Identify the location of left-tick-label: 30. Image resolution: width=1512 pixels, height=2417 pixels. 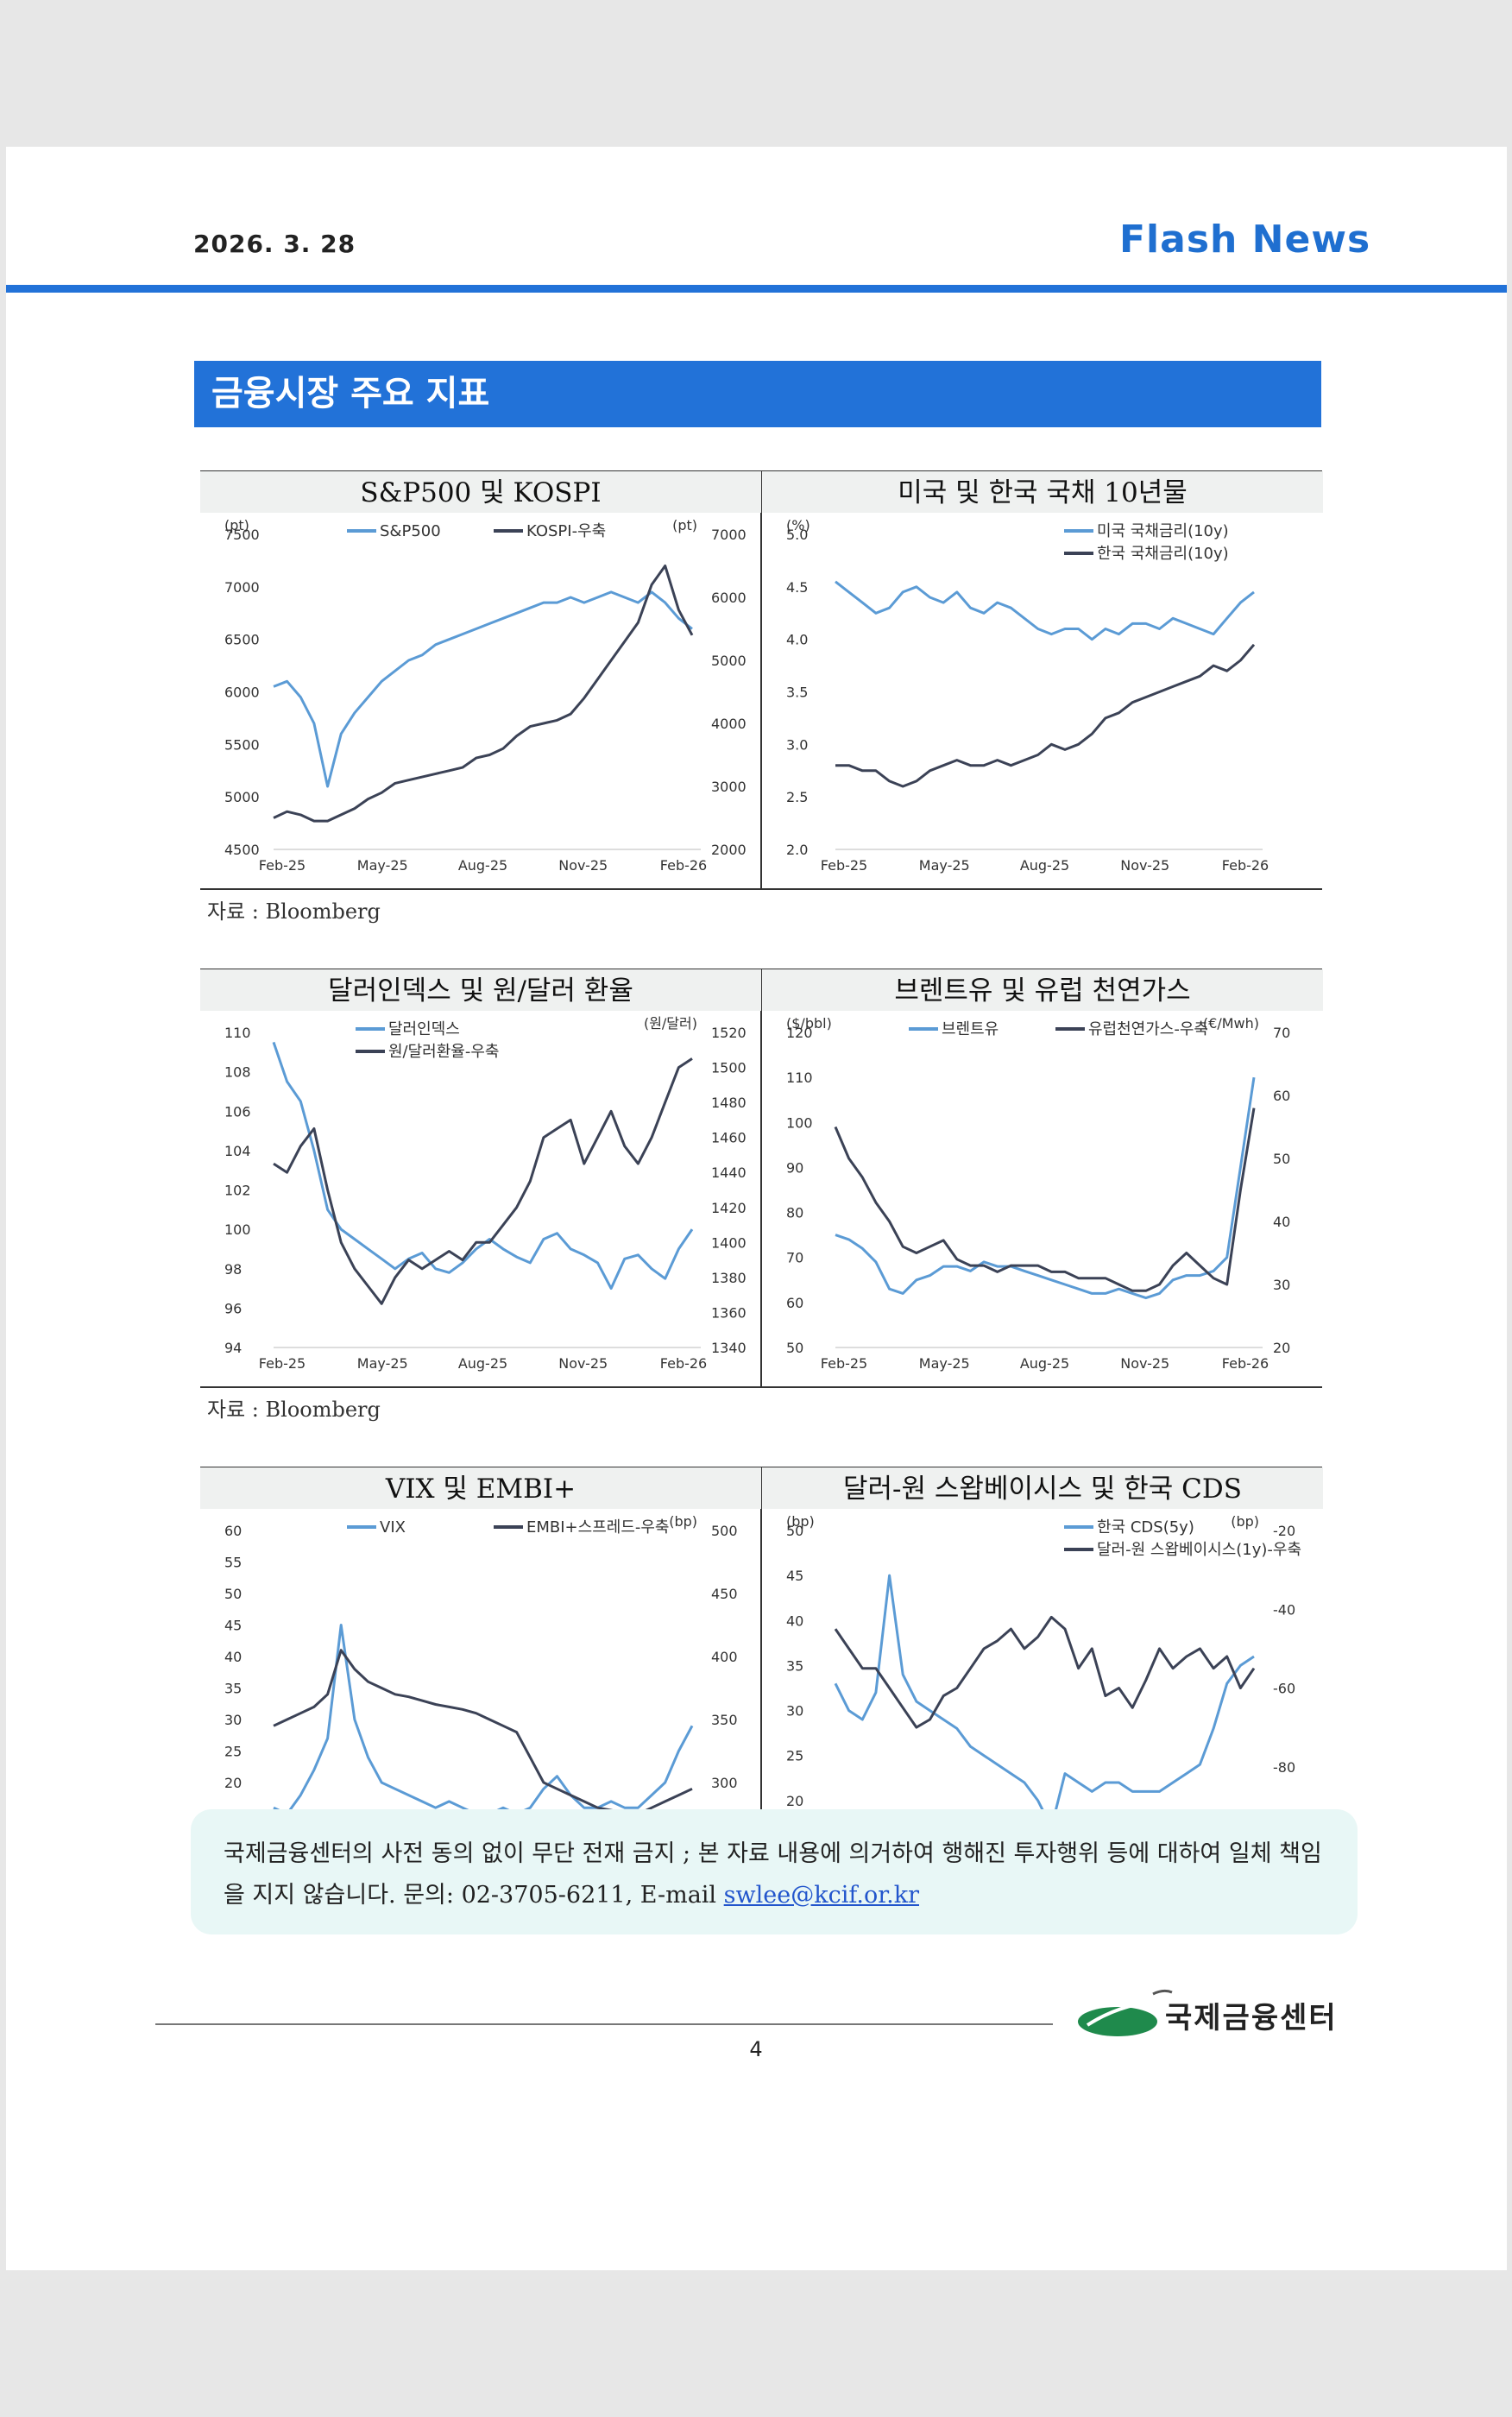
(233, 1720).